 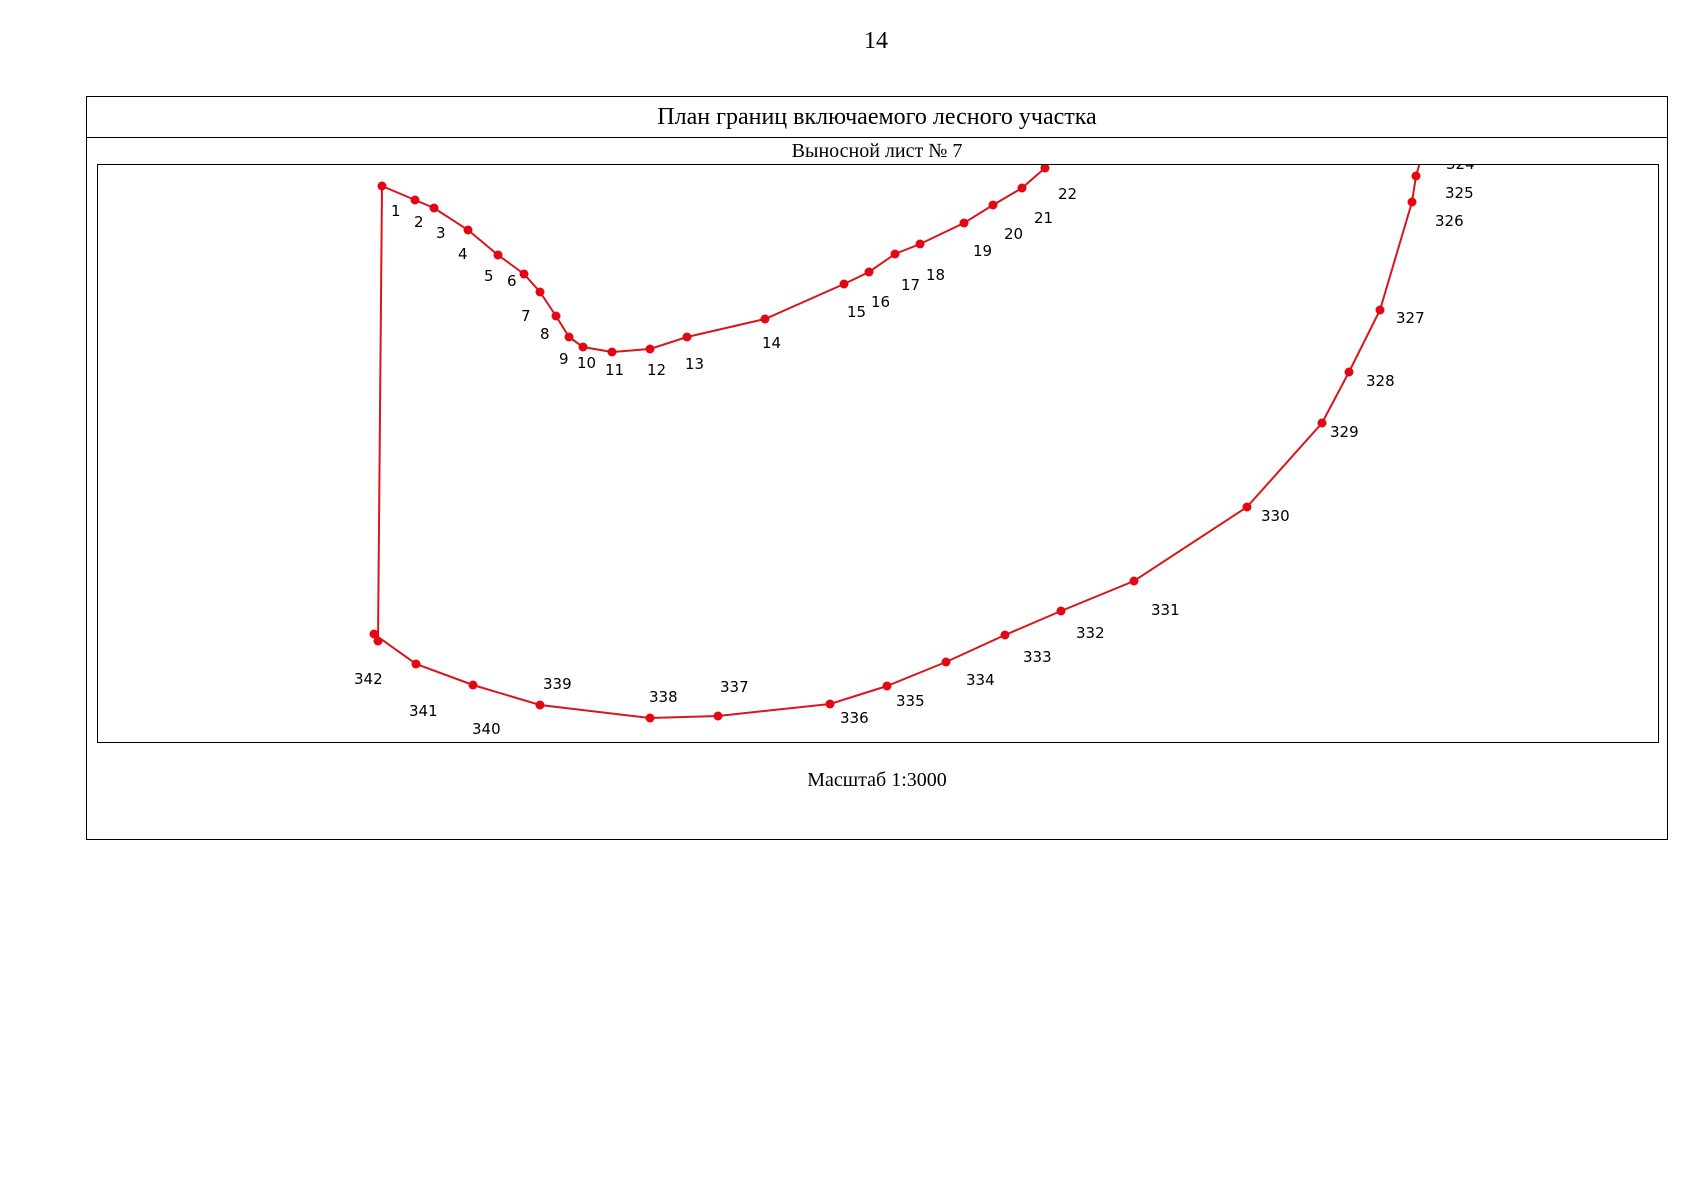 What do you see at coordinates (512, 281) in the screenshot?
I see `point-label-6: 6` at bounding box center [512, 281].